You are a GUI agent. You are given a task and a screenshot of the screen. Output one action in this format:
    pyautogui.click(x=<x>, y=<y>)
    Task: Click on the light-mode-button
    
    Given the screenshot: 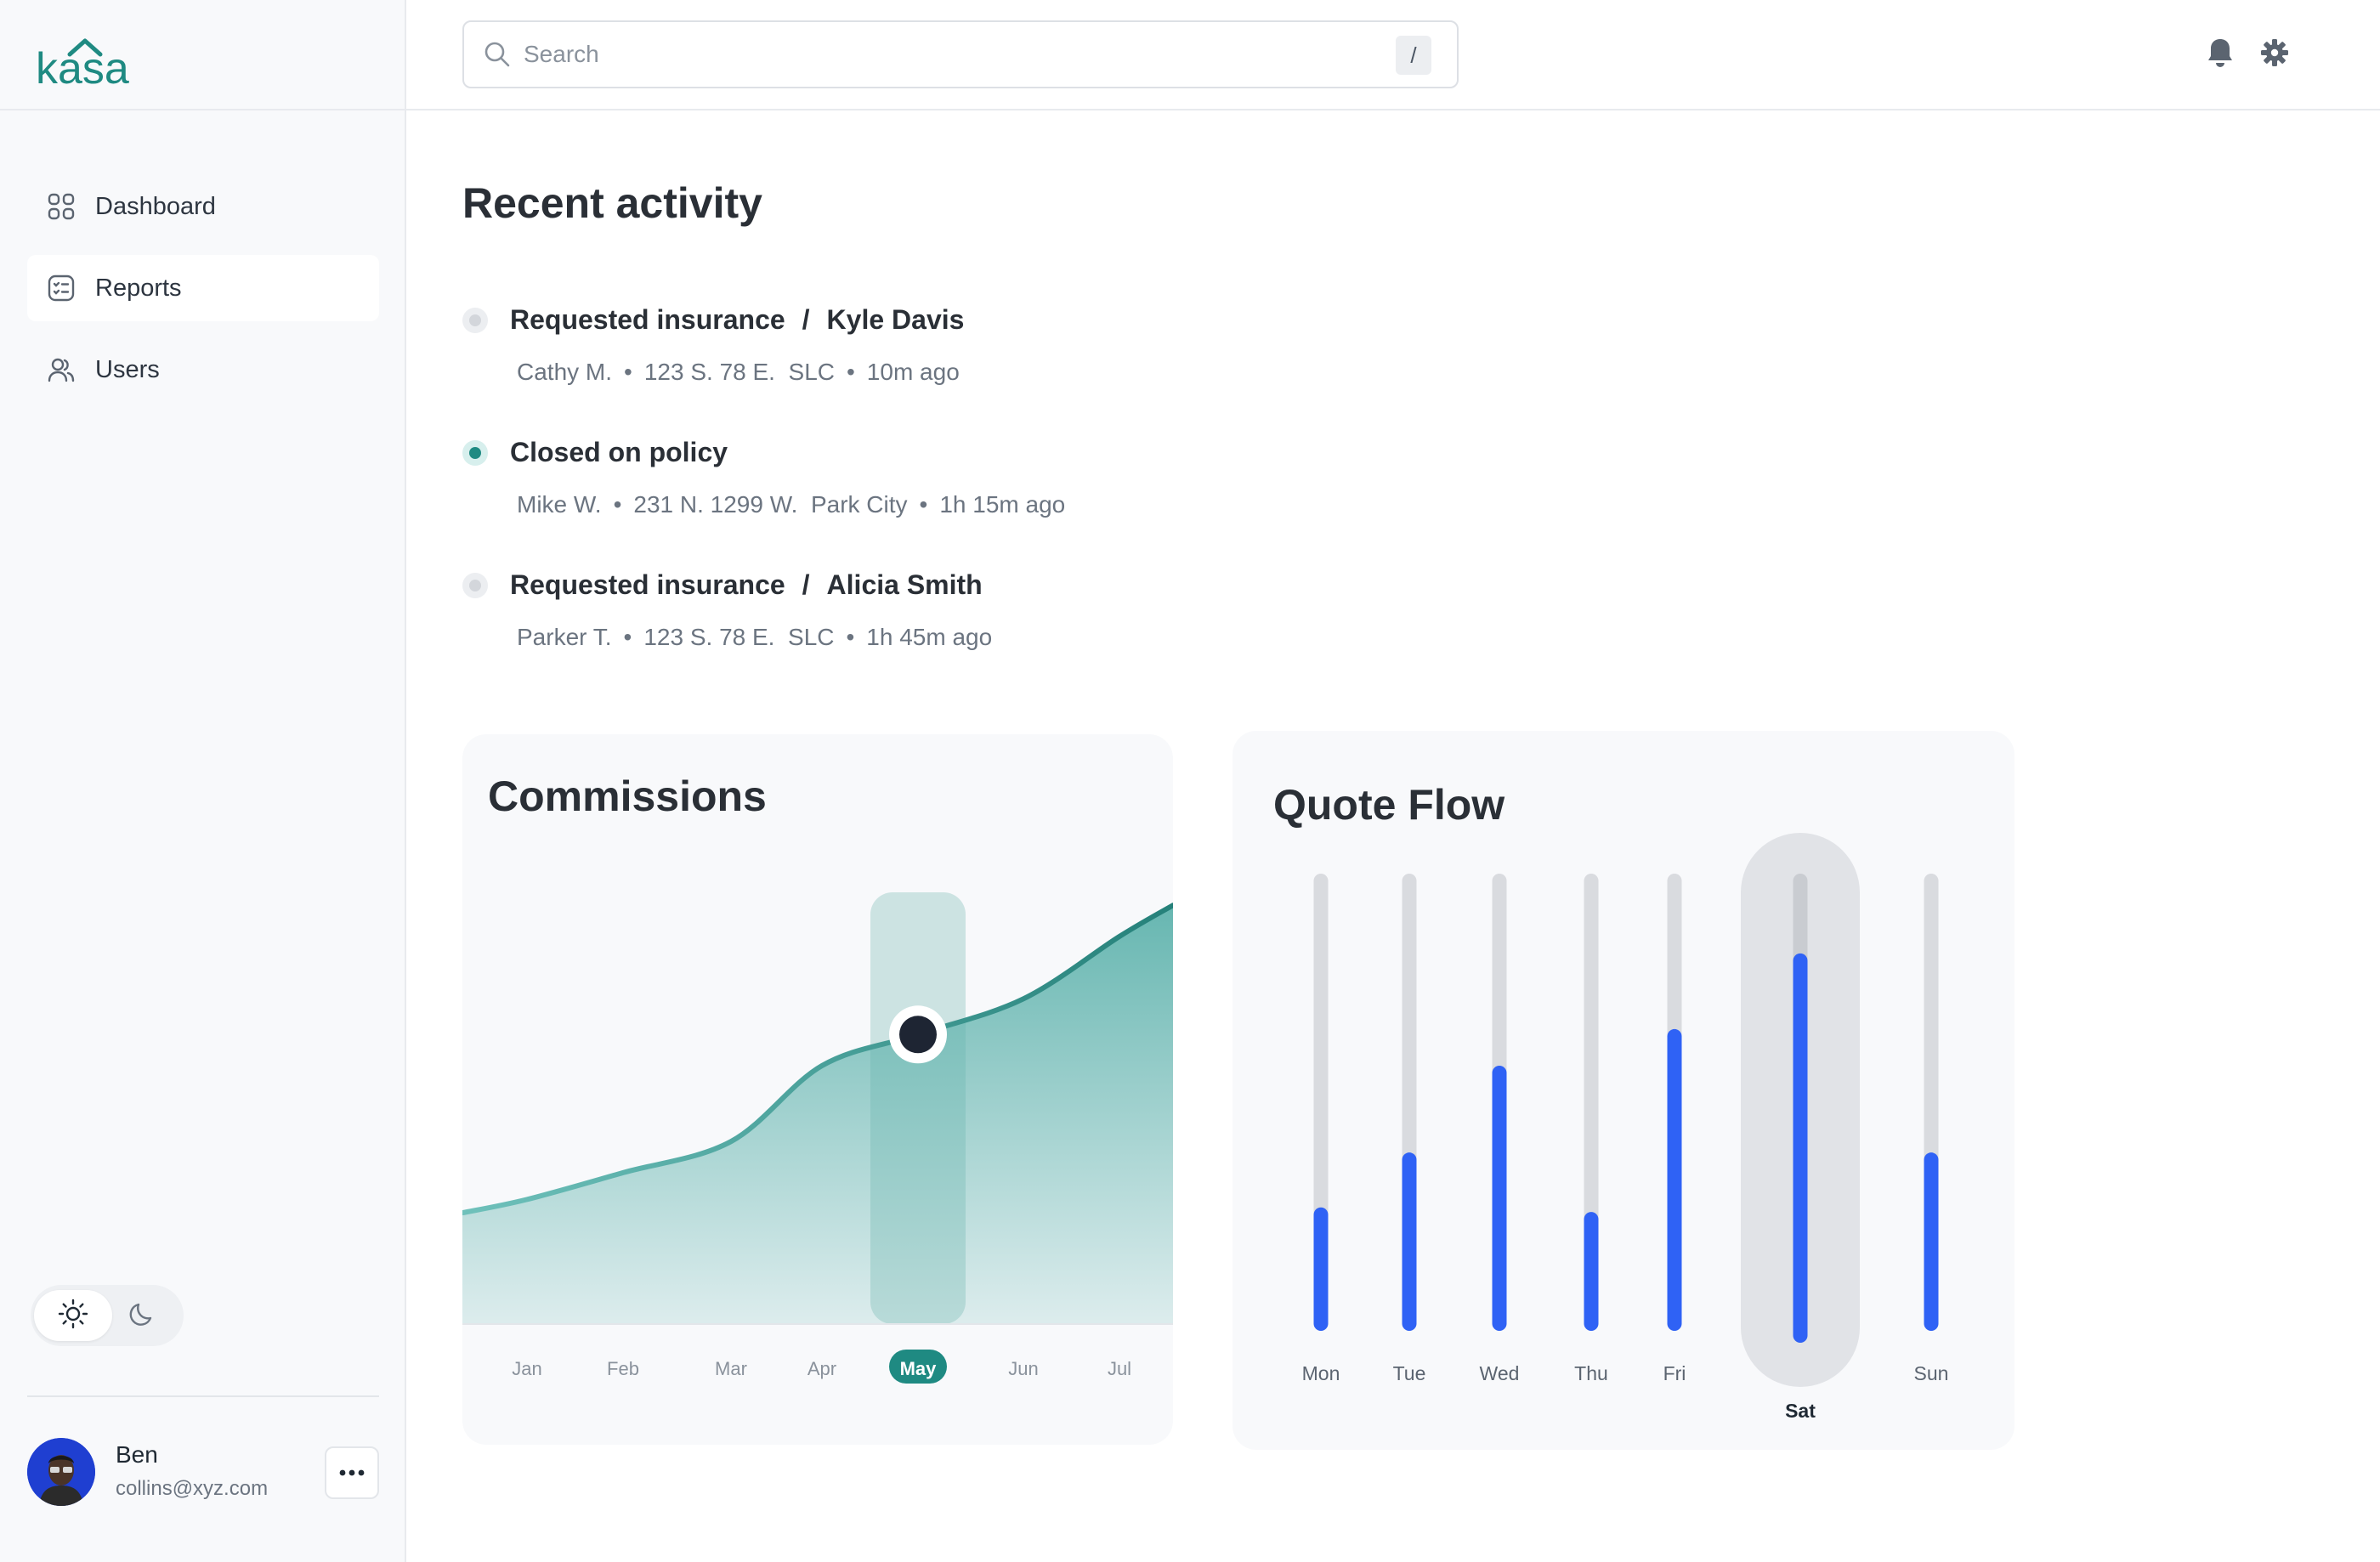 What is the action you would take?
    pyautogui.click(x=73, y=1315)
    